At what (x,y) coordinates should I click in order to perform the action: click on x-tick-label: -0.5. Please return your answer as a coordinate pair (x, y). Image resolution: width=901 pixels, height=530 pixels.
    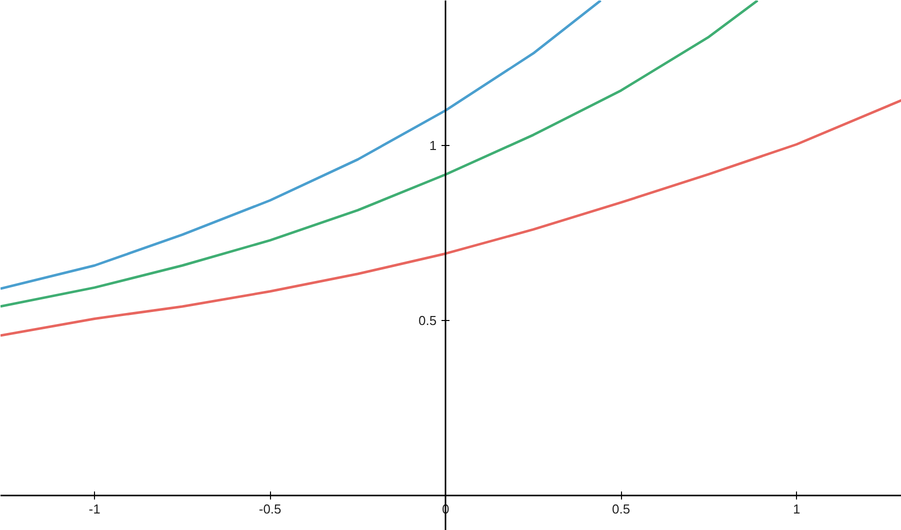
    Looking at the image, I should click on (270, 508).